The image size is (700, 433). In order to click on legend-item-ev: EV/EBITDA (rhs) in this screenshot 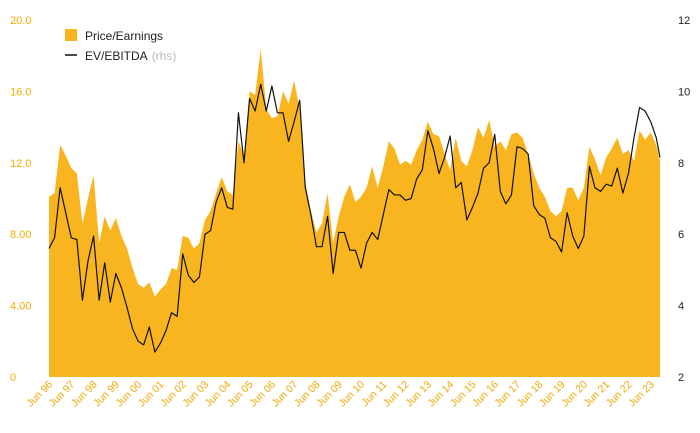, I will do `click(120, 56)`.